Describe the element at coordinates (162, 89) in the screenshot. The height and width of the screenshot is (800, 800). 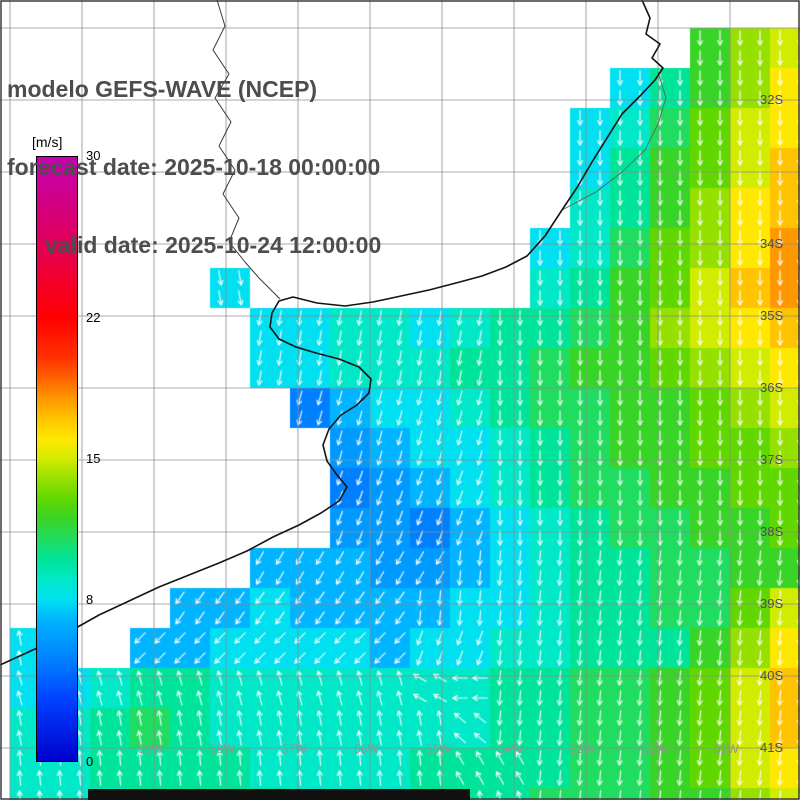
I see `model-title: modelo GEFS-WAVE (NCEP)` at that location.